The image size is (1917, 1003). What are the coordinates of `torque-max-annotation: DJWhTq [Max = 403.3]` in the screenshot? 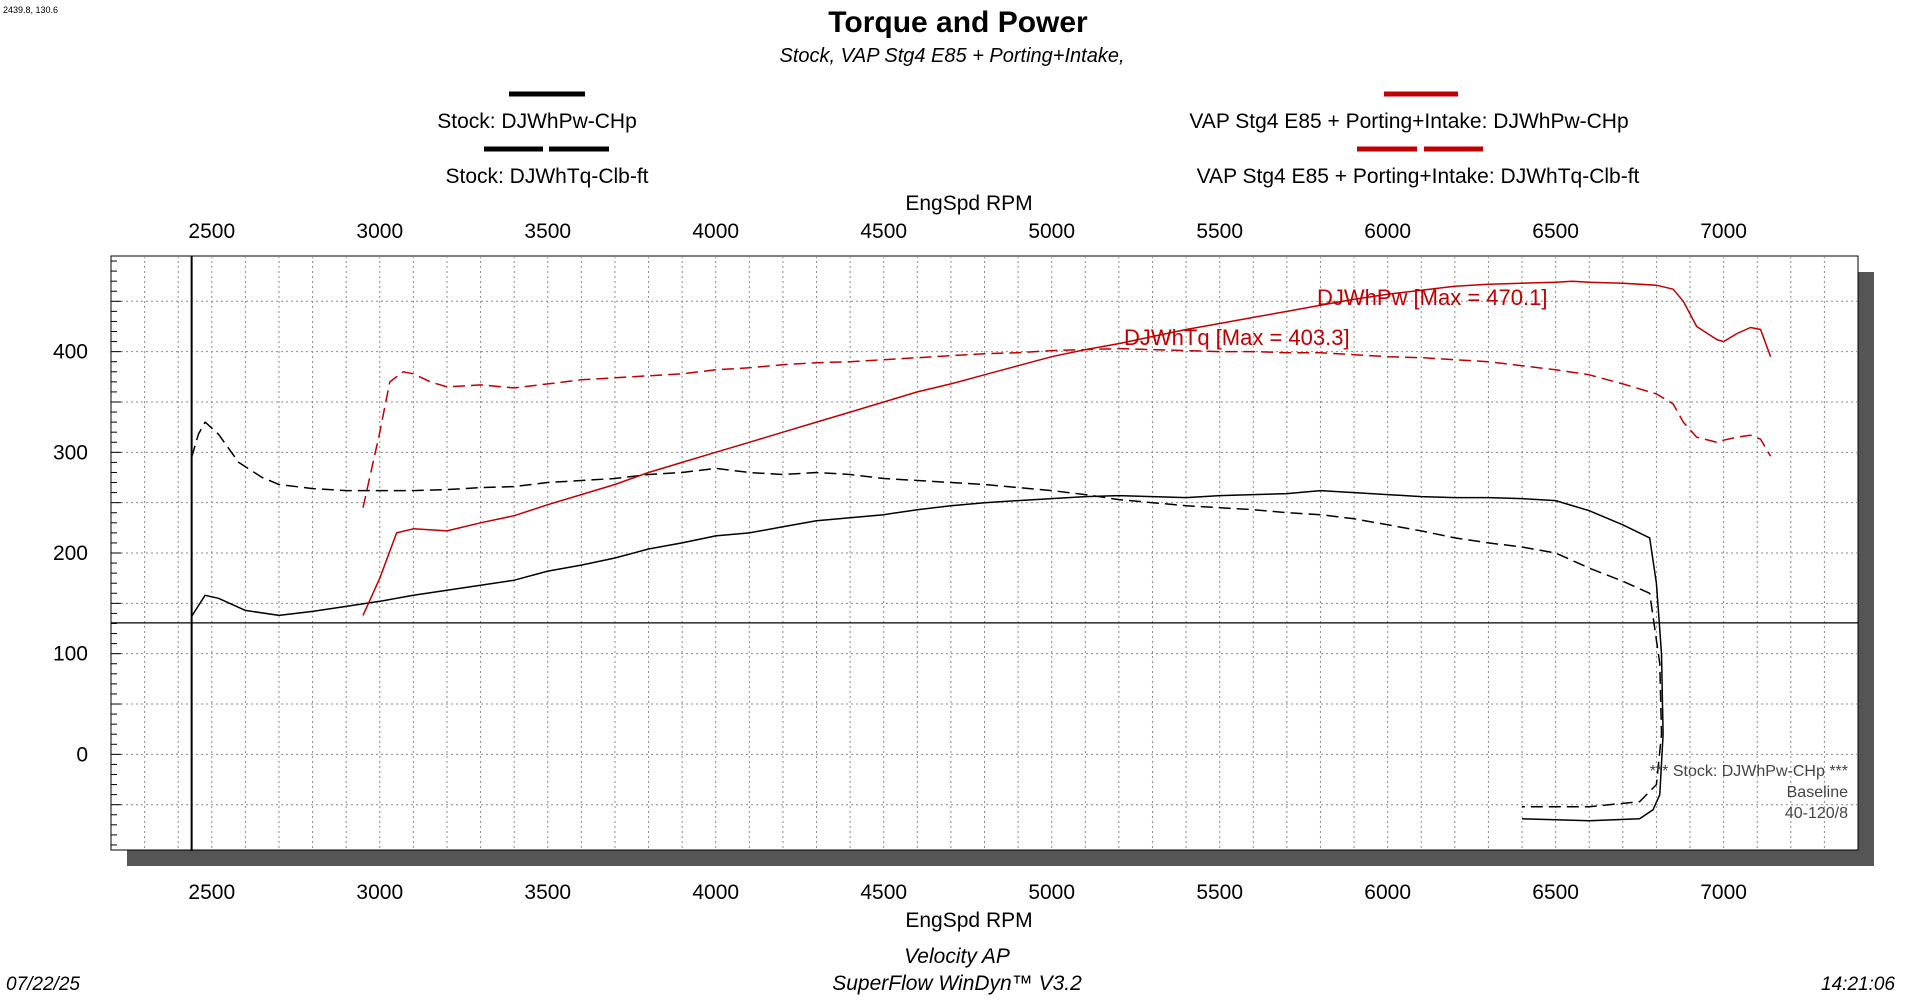 It's located at (1237, 337).